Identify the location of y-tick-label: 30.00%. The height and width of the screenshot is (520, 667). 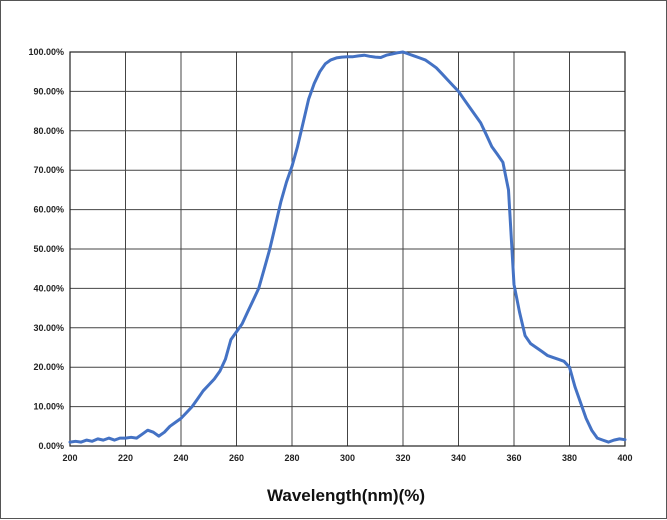
(48, 328).